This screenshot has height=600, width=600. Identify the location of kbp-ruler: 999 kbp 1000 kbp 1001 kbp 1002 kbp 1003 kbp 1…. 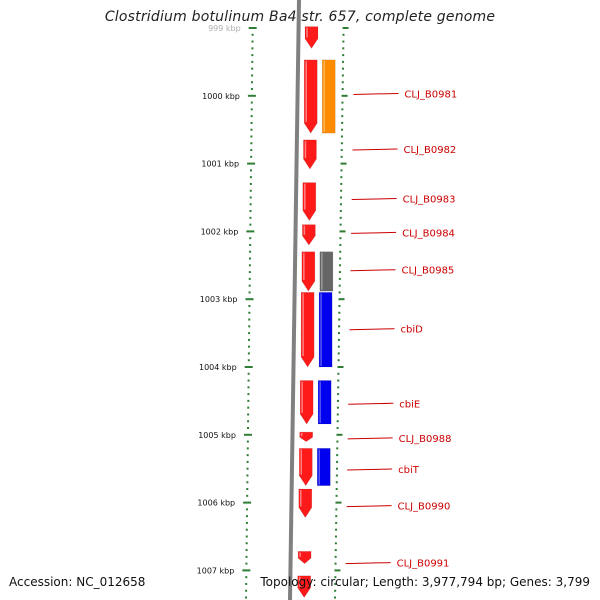
(227, 311).